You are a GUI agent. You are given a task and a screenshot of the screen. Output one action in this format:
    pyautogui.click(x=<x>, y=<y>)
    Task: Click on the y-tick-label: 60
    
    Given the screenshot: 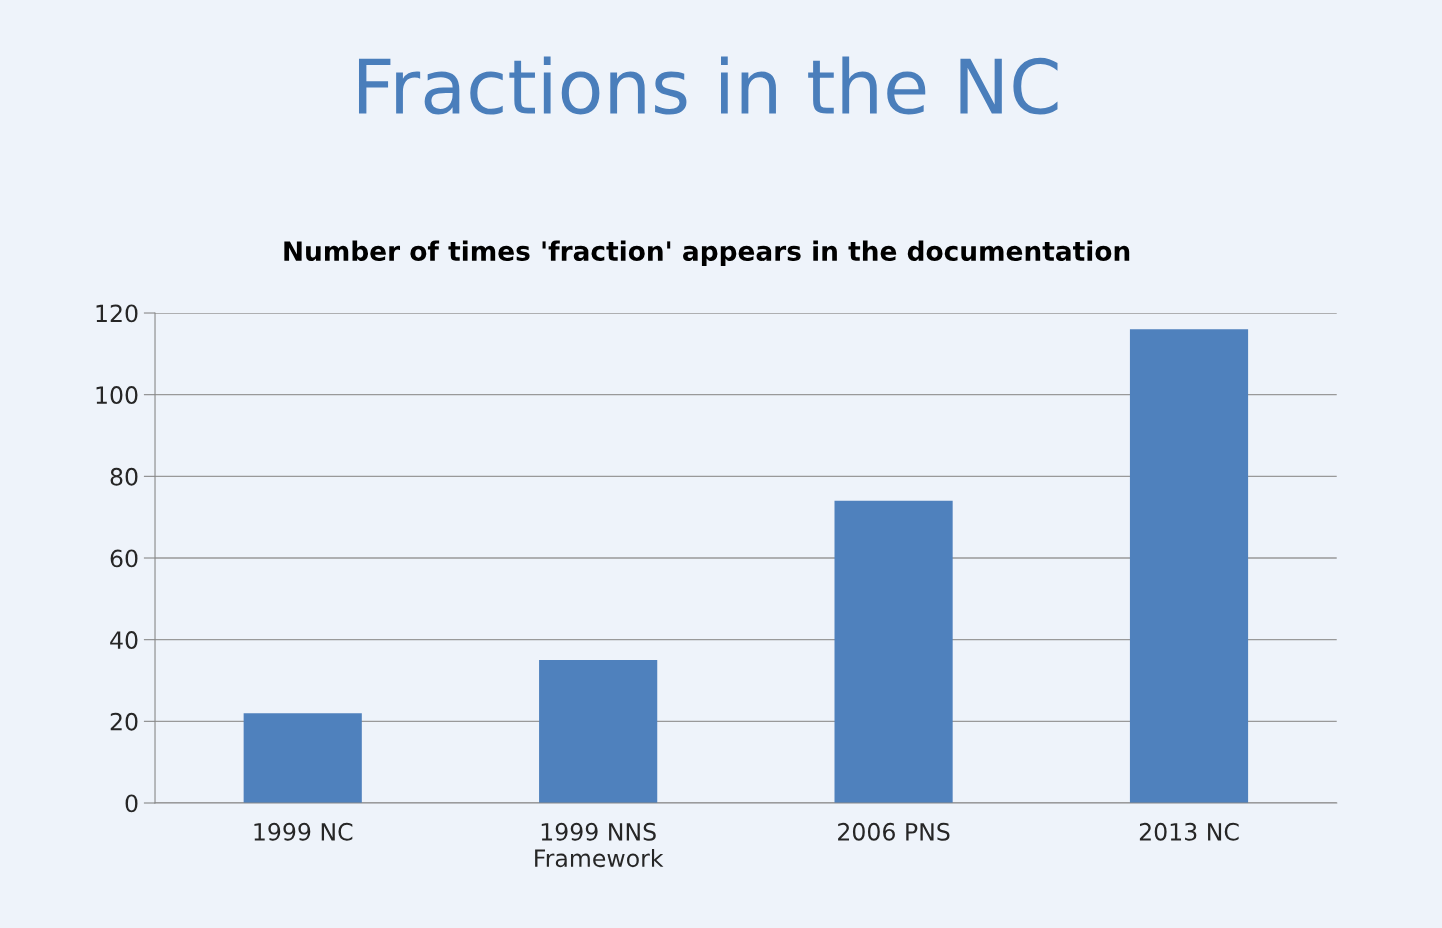 What is the action you would take?
    pyautogui.click(x=124, y=558)
    